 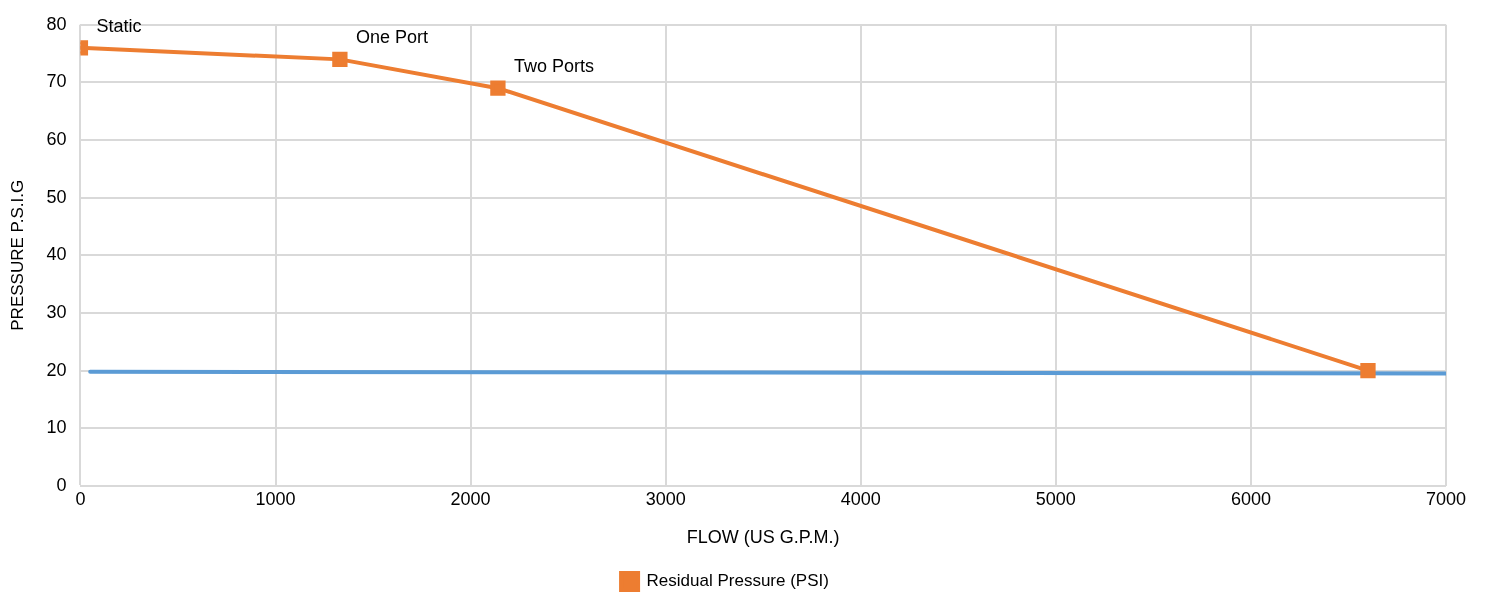 I want to click on x-tick-label: 1000, so click(x=275, y=498).